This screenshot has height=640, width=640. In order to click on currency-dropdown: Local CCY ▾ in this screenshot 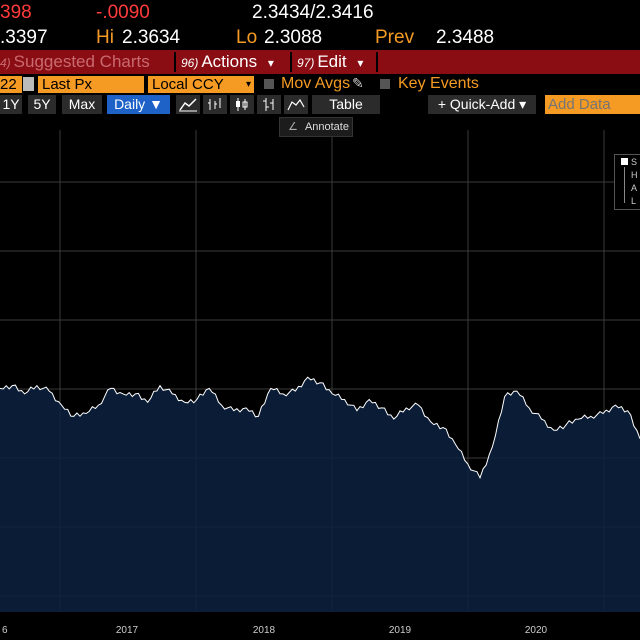, I will do `click(201, 84)`.